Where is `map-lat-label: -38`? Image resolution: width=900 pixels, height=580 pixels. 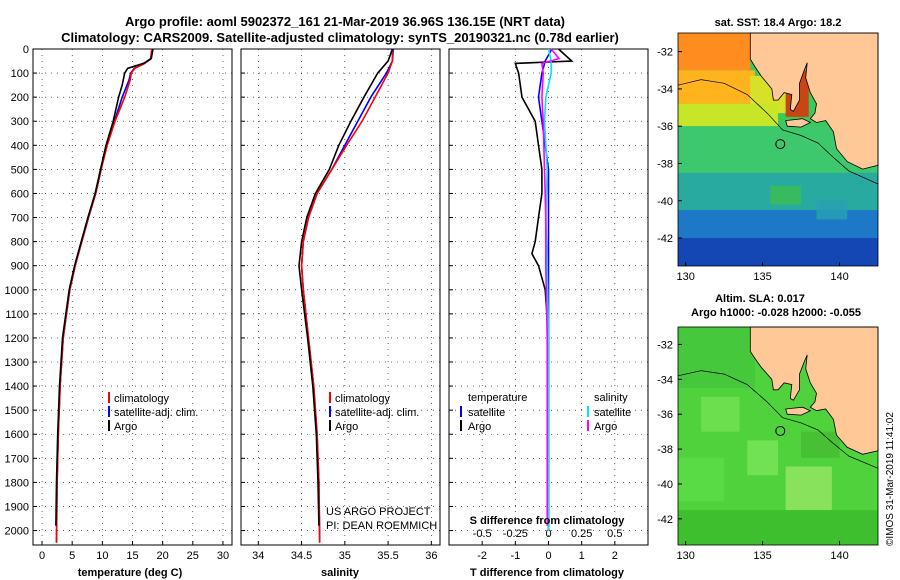
map-lat-label: -38 is located at coordinates (665, 450).